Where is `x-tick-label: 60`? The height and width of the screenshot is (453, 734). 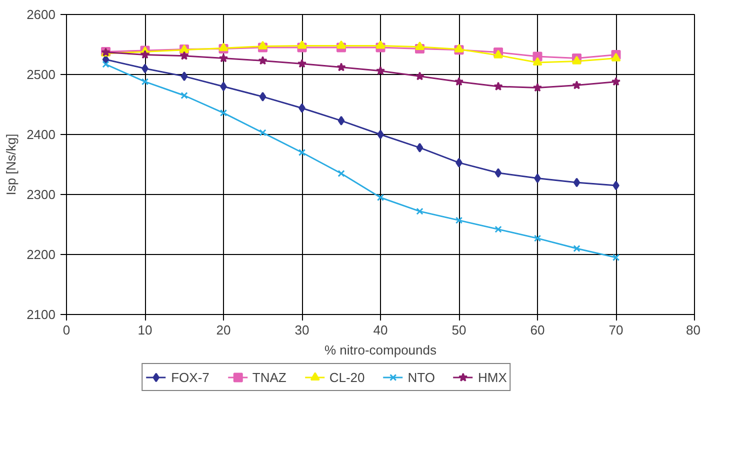
x-tick-label: 60 is located at coordinates (537, 330).